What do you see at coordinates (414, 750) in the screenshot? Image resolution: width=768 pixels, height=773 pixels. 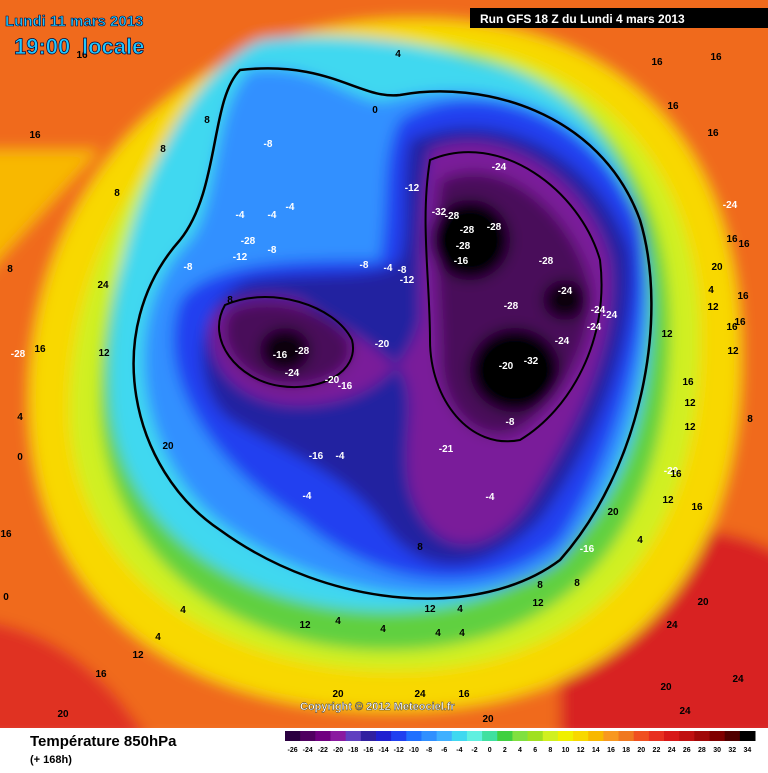 I see `legend-tick-label: -10` at bounding box center [414, 750].